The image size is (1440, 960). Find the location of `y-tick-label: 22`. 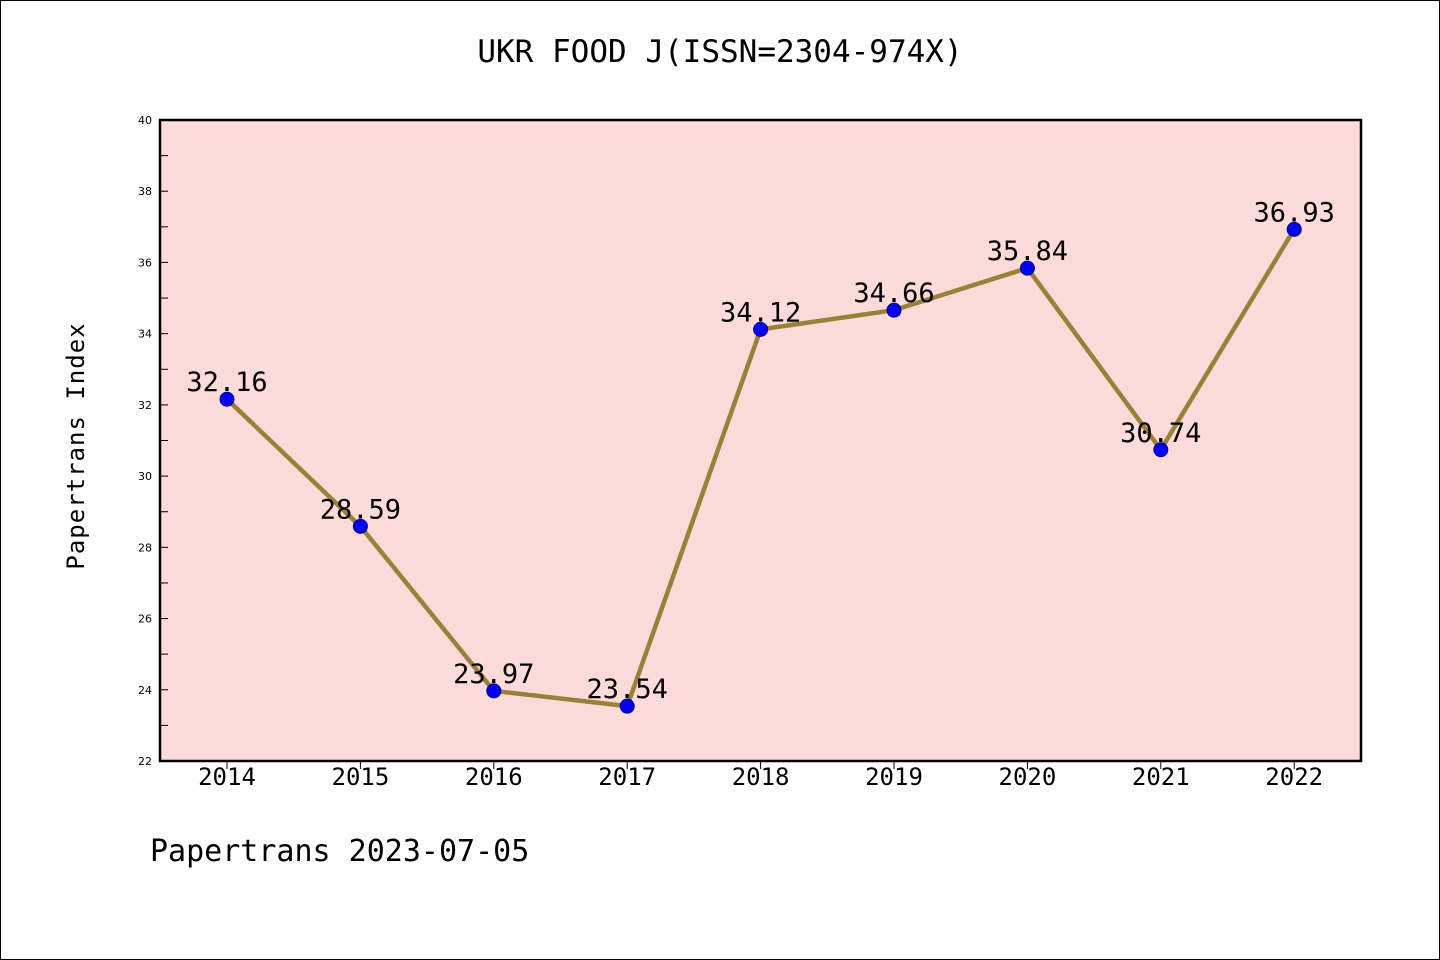

y-tick-label: 22 is located at coordinates (145, 761).